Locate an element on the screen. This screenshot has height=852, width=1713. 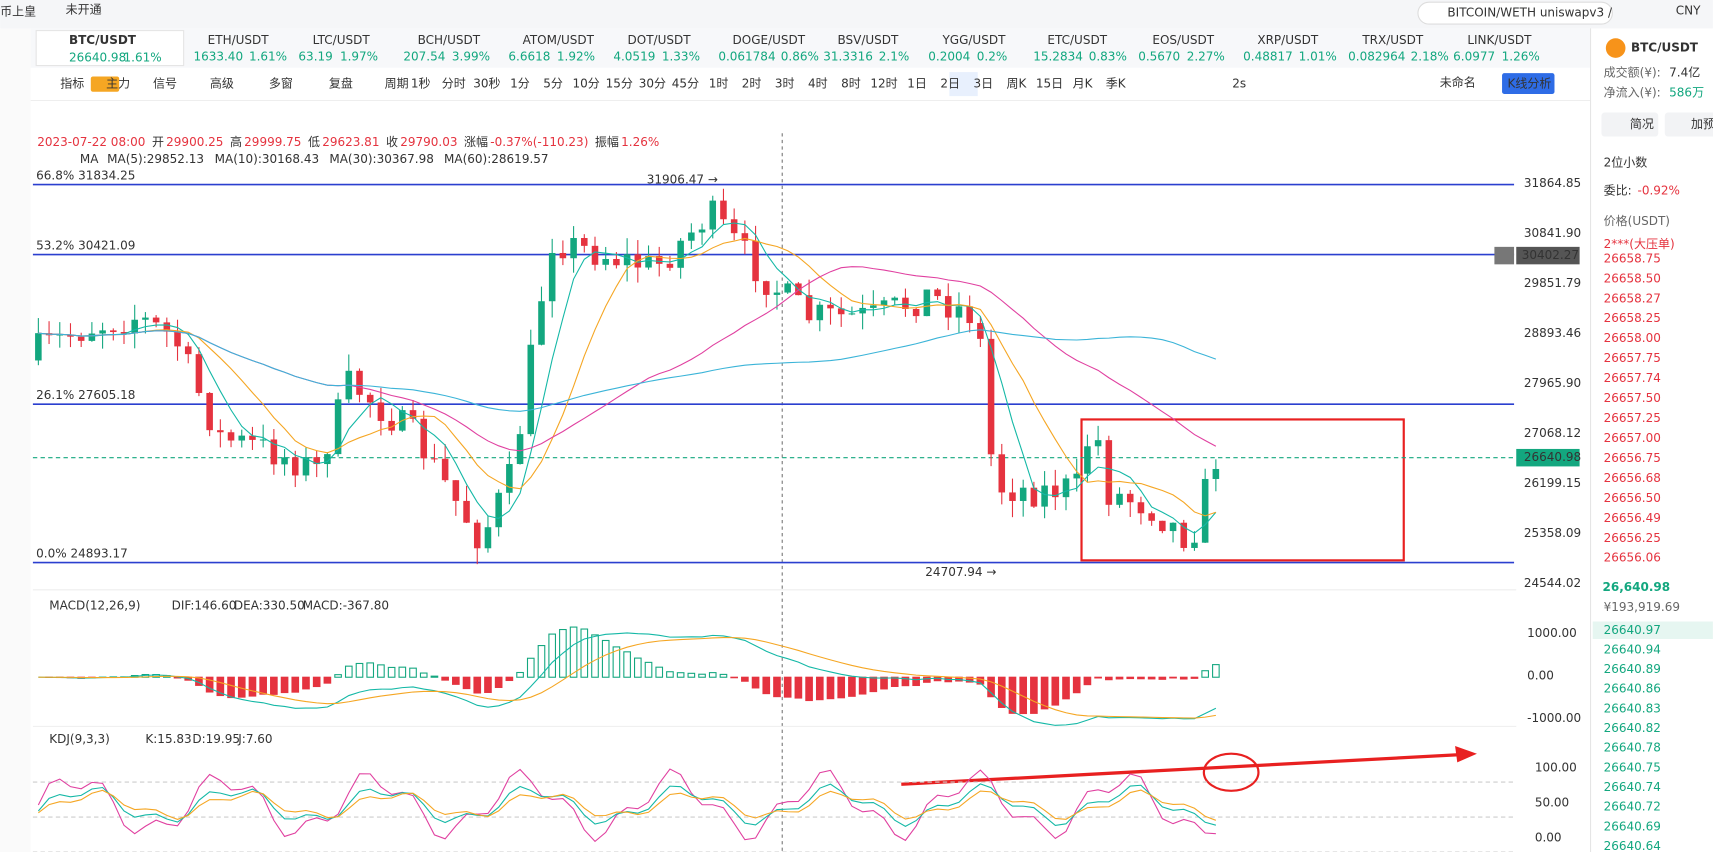
panel-symbol: BTC/USDT is located at coordinates (1665, 48).